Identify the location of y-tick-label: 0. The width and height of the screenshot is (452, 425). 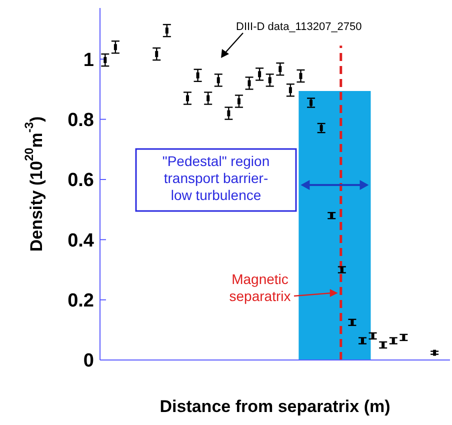
(88, 361).